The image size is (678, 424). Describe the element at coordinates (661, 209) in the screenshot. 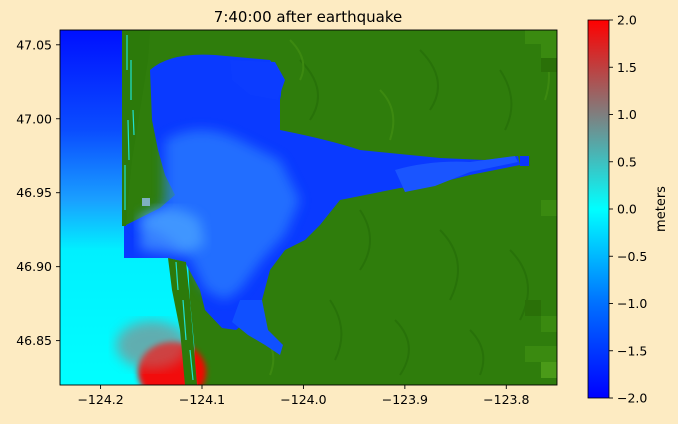

I see `colorbar-label: meters` at that location.